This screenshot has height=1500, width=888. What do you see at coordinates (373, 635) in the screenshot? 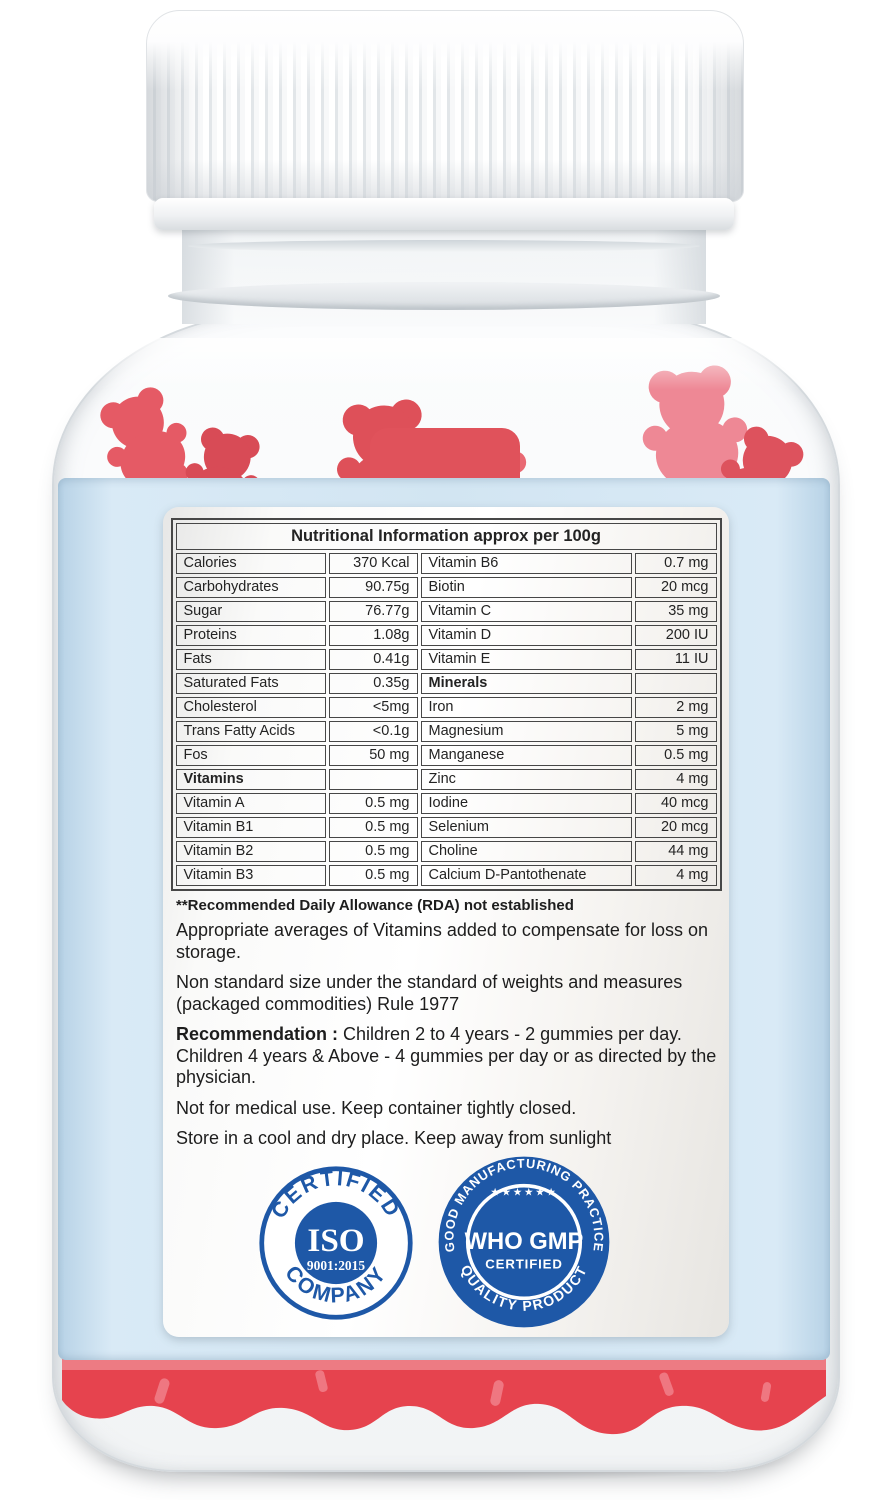
I see `value-cell: 1.08g` at bounding box center [373, 635].